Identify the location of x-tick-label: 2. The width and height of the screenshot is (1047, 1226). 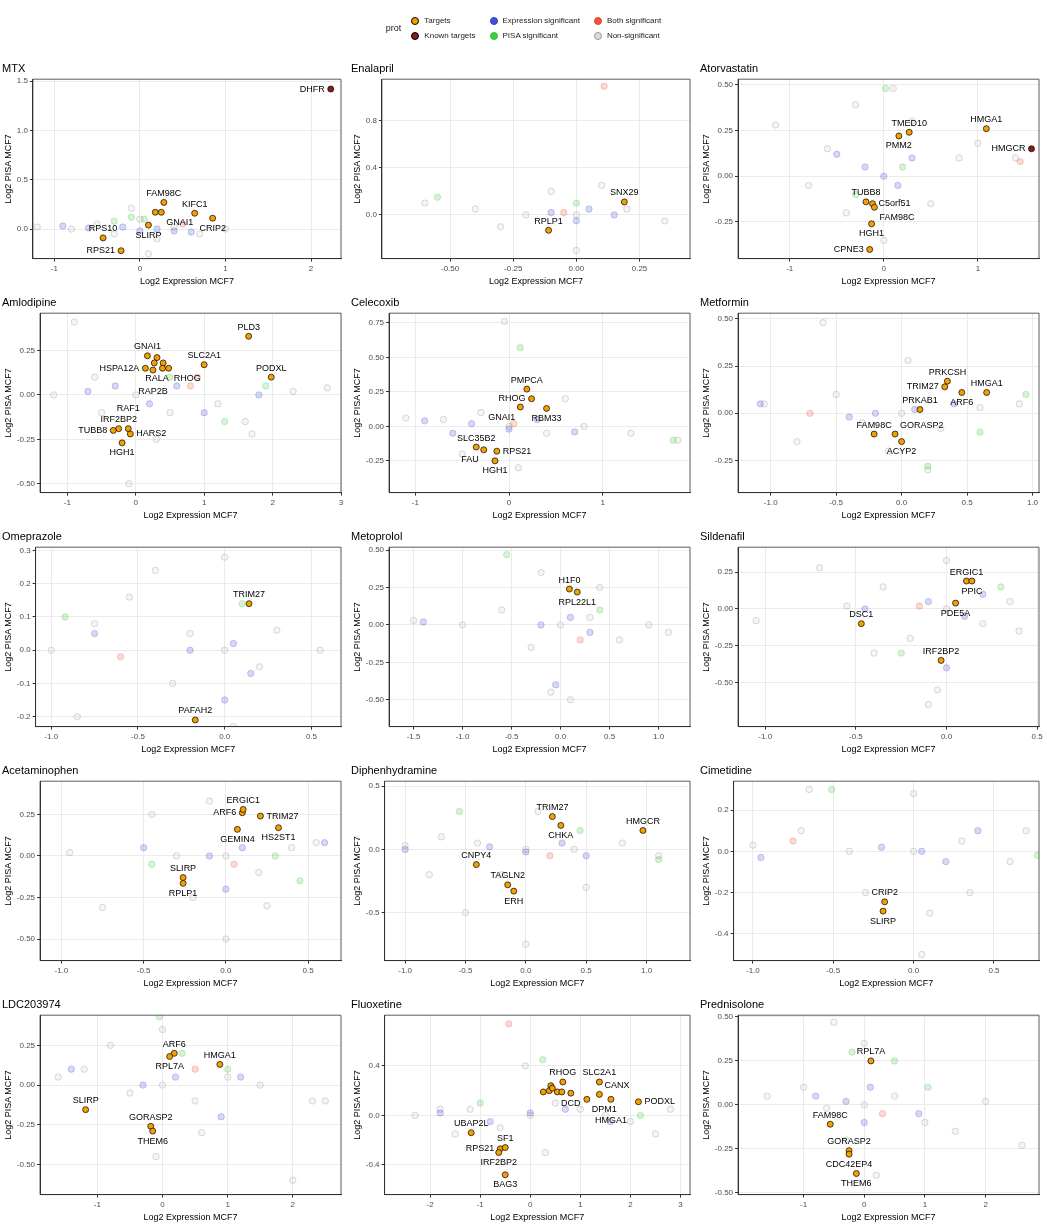
(631, 1204).